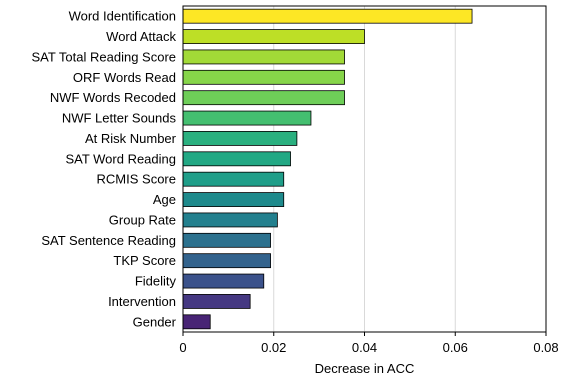 Image resolution: width=569 pixels, height=377 pixels. I want to click on category-label: Word Attack, so click(141, 36).